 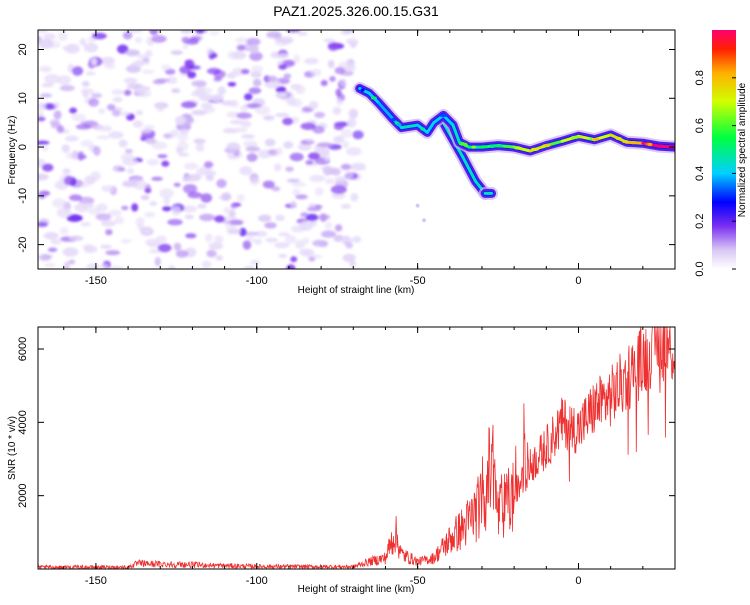 I want to click on spectrogram-x-tick-label: -150, so click(x=96, y=281).